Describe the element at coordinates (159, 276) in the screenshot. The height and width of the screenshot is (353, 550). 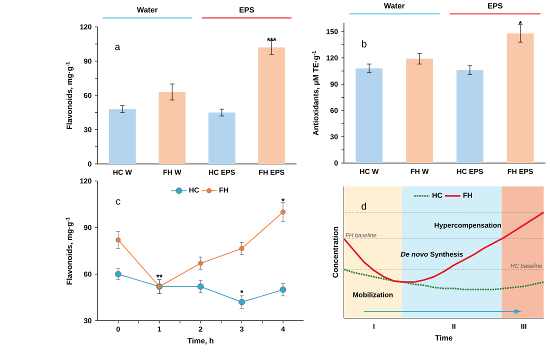
I see `annotation: **` at that location.